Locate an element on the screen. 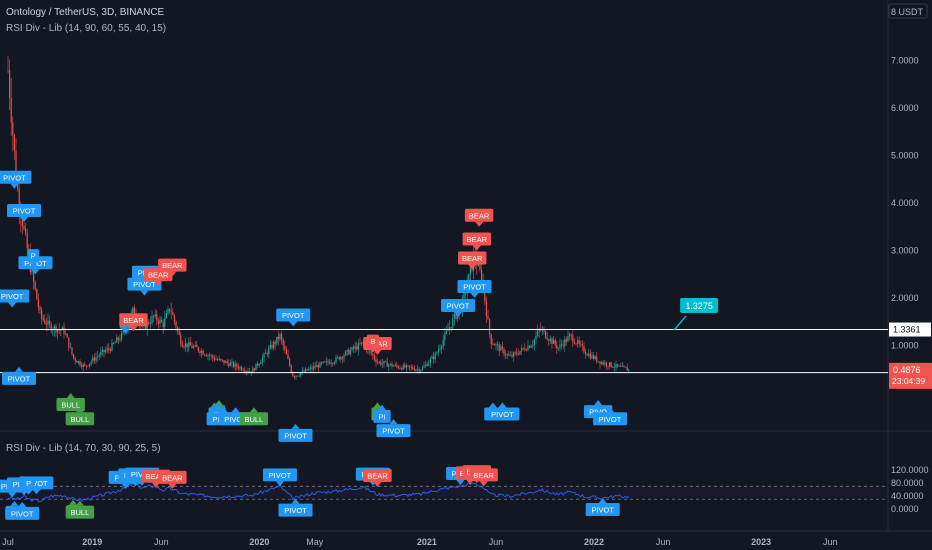 The image size is (932, 550). price-line-label: 1.3361 is located at coordinates (907, 330).